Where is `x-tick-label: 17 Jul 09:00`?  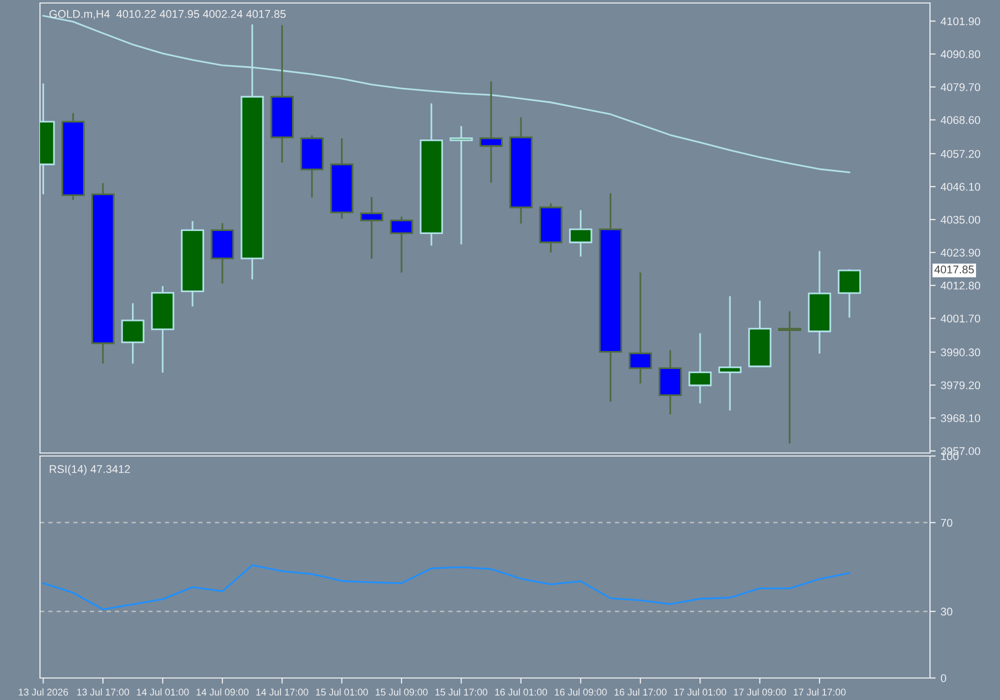
x-tick-label: 17 Jul 09:00 is located at coordinates (760, 692).